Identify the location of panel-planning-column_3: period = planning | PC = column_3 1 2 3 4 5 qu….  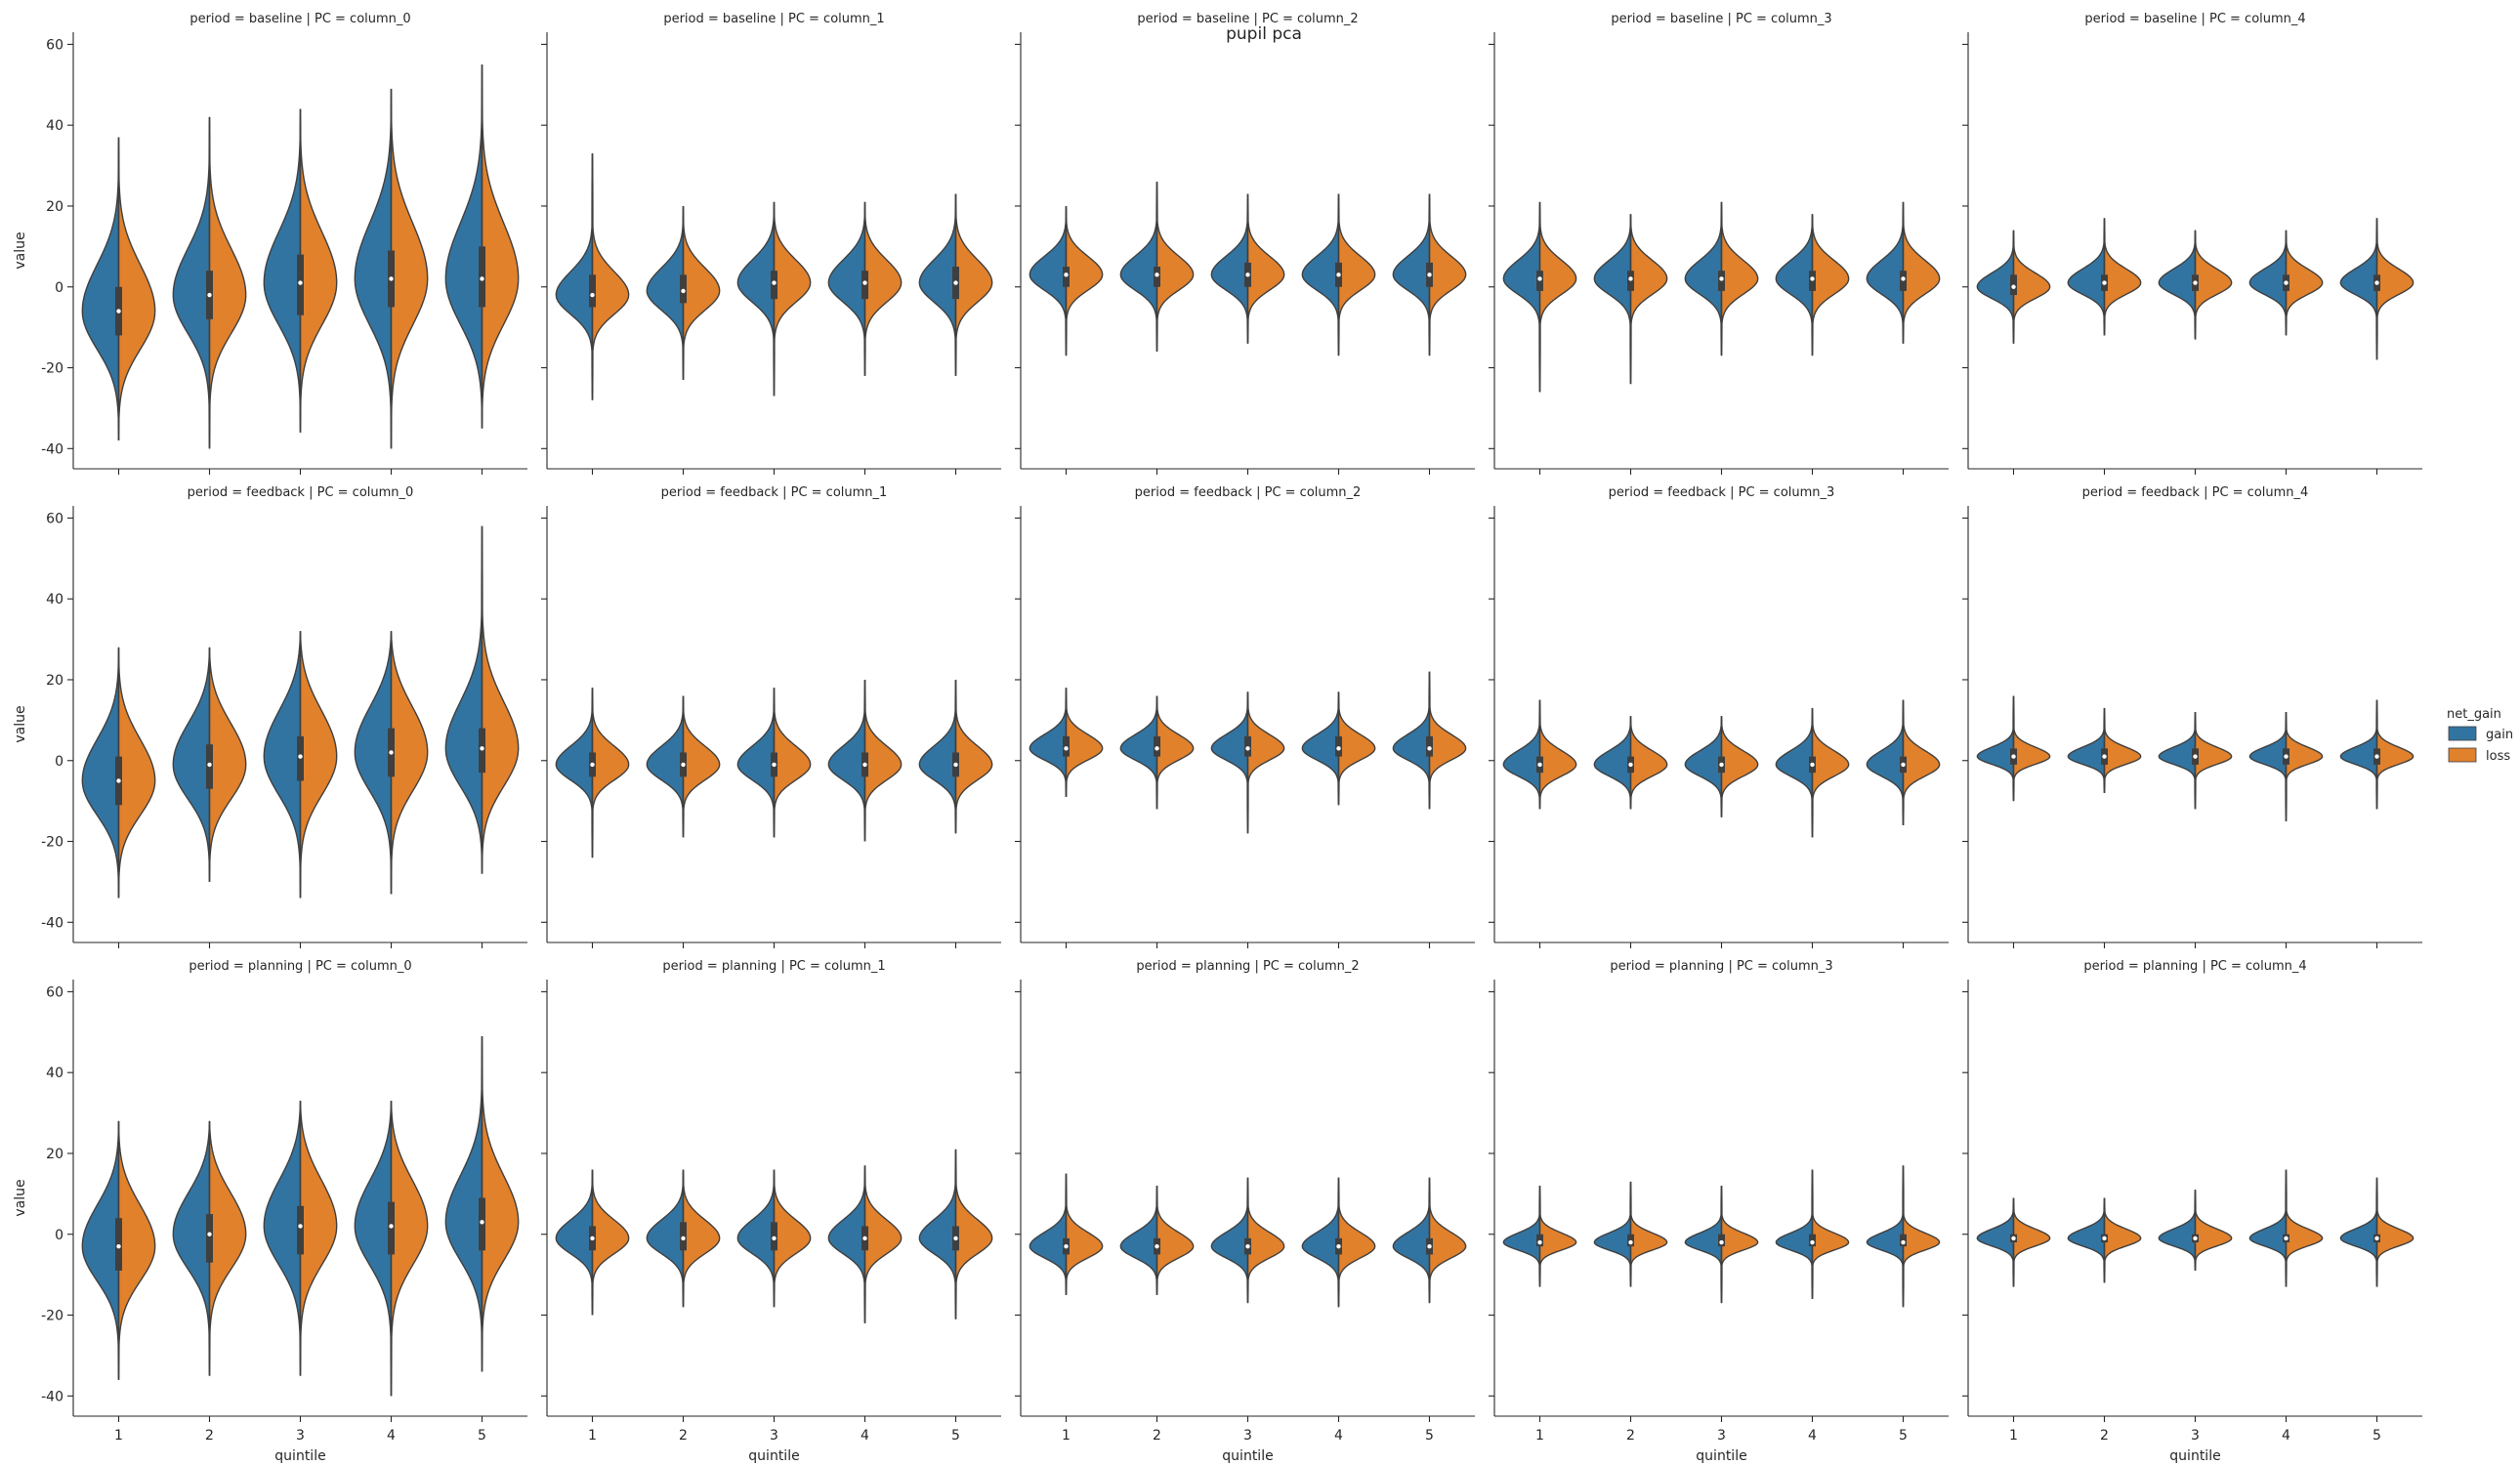
(1719, 1211).